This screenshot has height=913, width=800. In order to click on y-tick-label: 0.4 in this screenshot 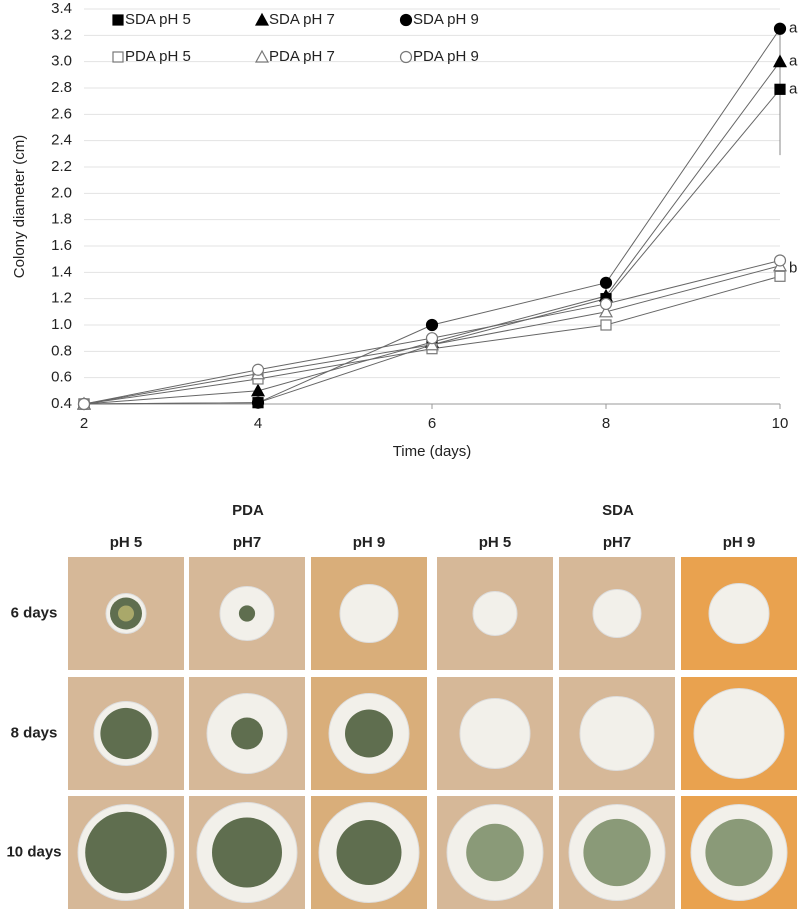, I will do `click(61, 403)`.